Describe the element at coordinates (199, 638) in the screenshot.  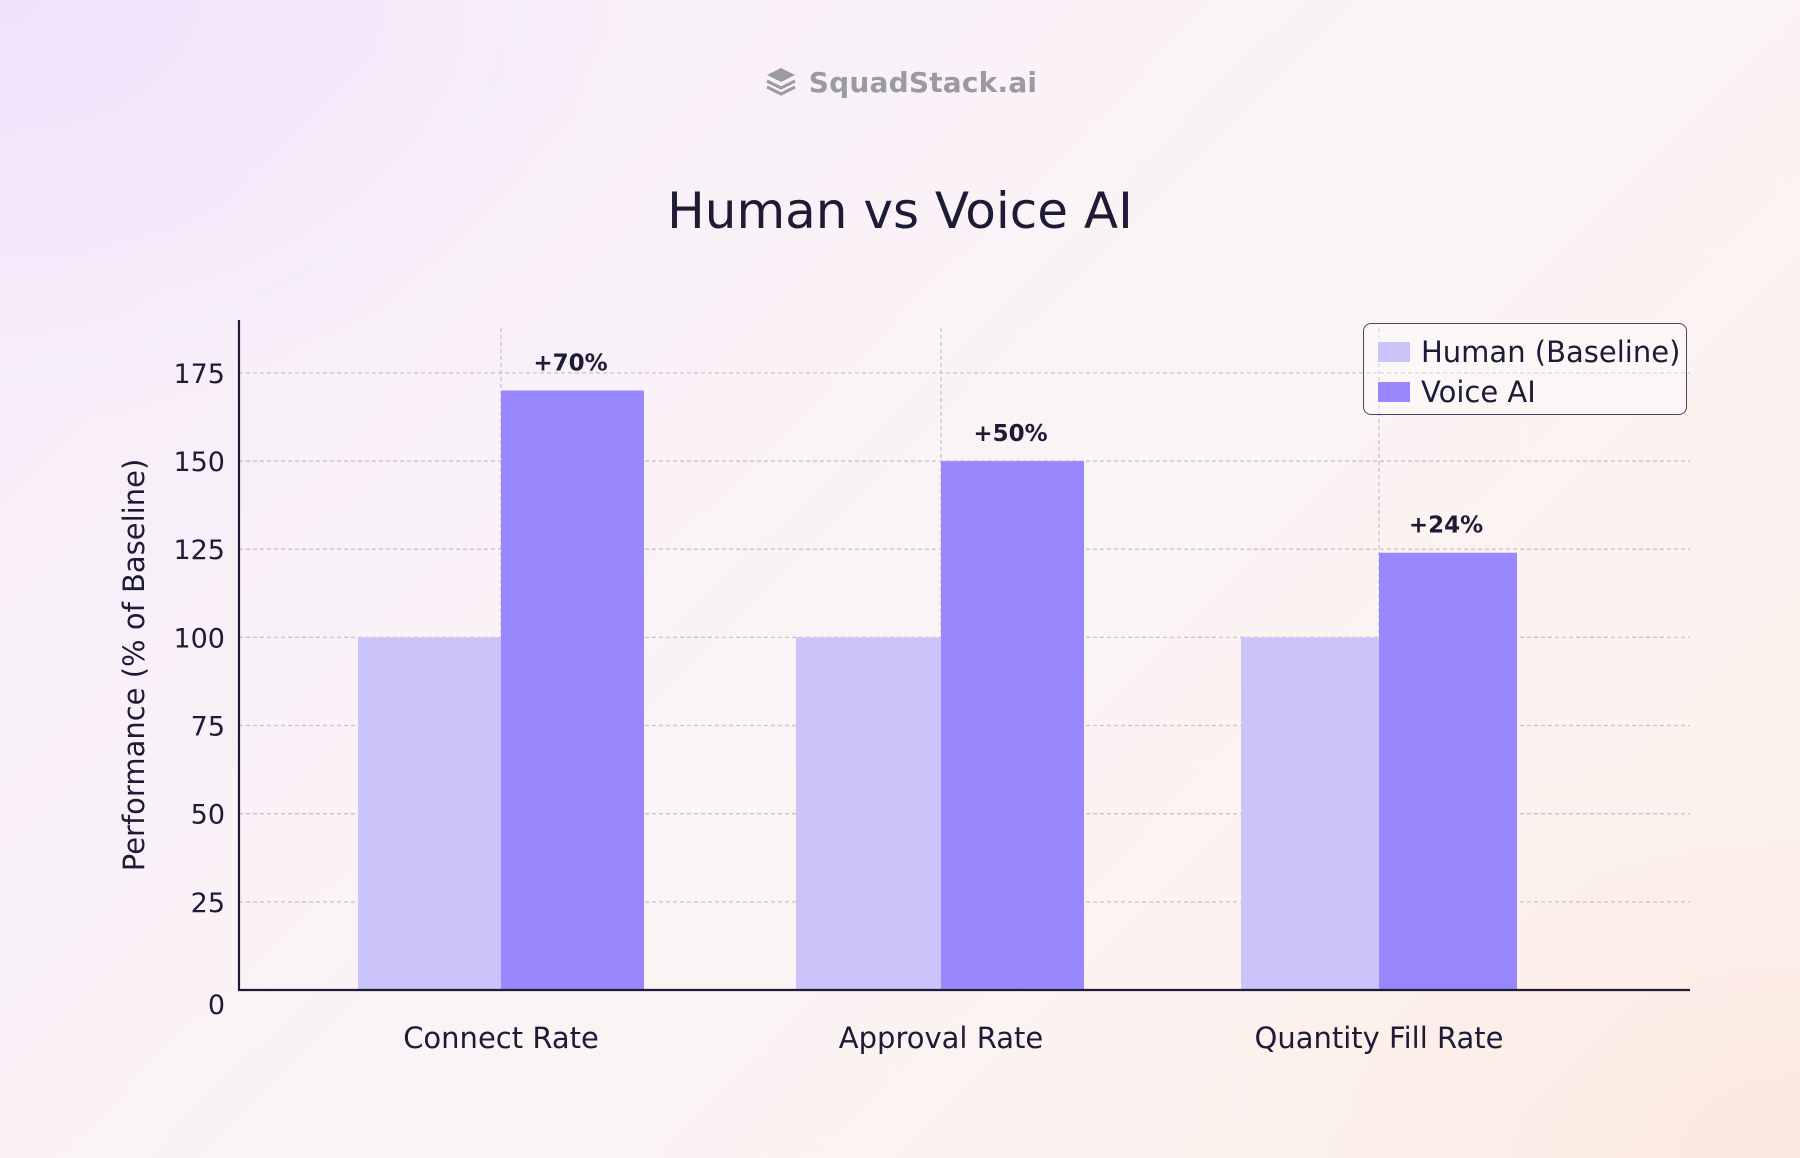
I see `y-tick-label: 100` at that location.